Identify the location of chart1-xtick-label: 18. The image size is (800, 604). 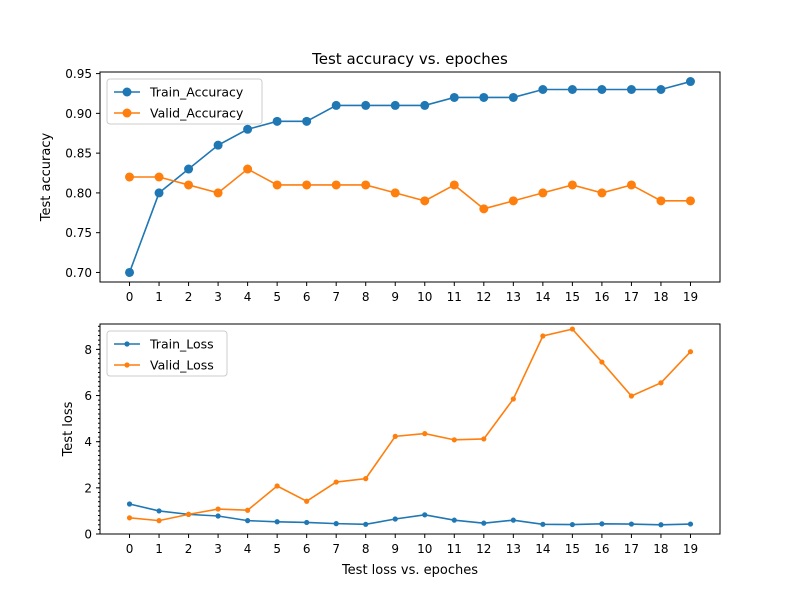
(660, 297).